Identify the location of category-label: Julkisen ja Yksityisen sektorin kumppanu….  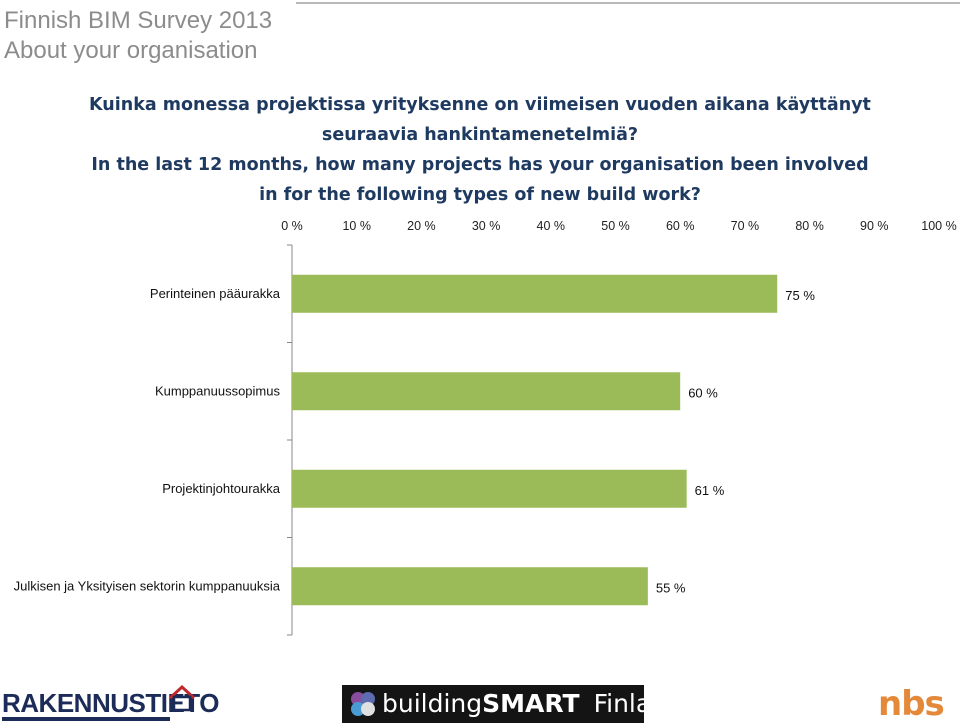
(147, 585).